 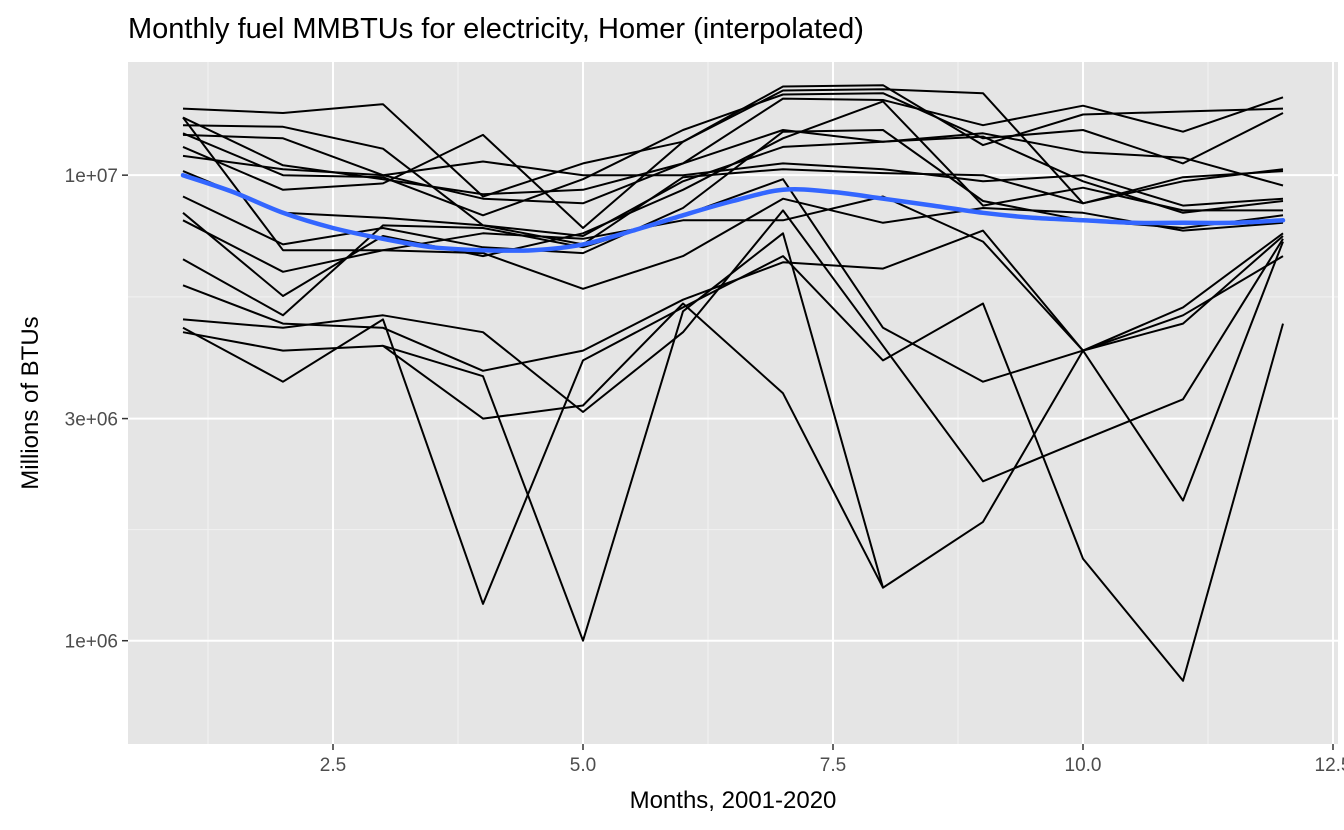 I want to click on x-tick-label: 5.0, so click(x=583, y=765).